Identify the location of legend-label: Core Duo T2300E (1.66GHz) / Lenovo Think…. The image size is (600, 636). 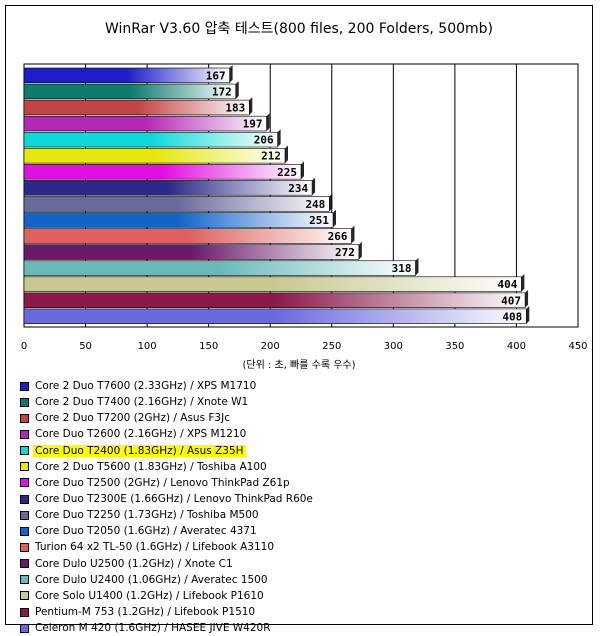
(174, 499).